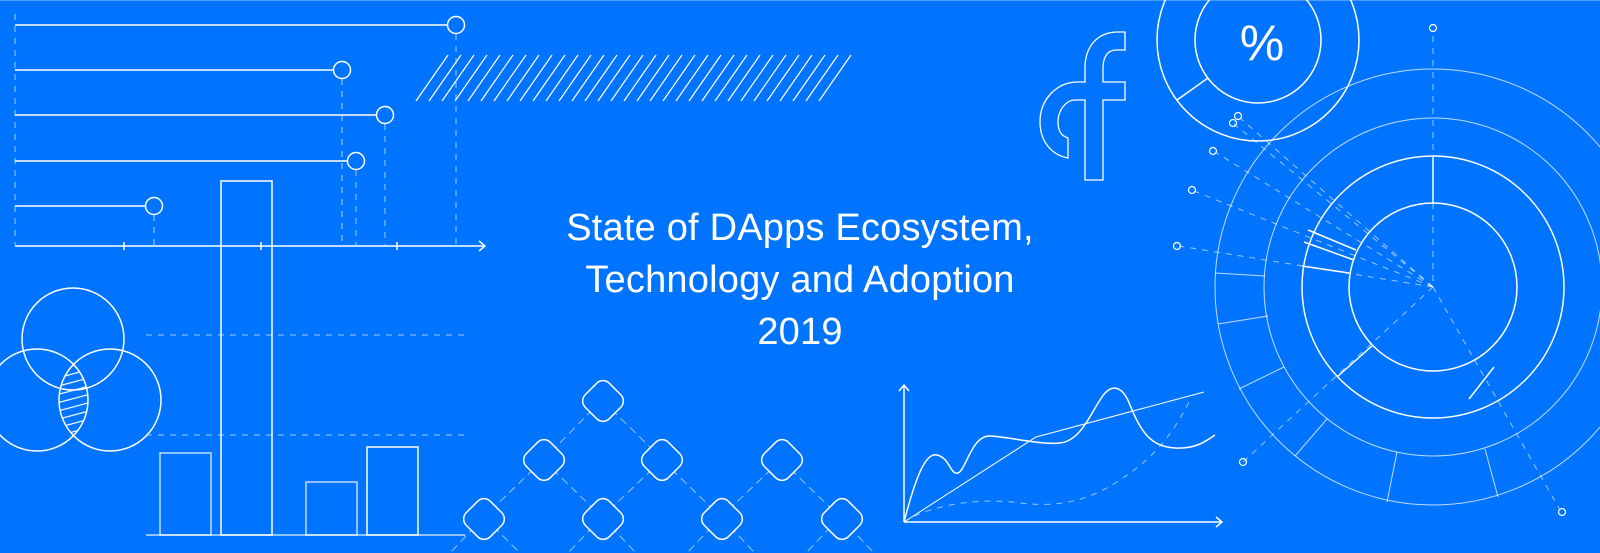  What do you see at coordinates (81, 369) in the screenshot?
I see `venn-diagram-icon` at bounding box center [81, 369].